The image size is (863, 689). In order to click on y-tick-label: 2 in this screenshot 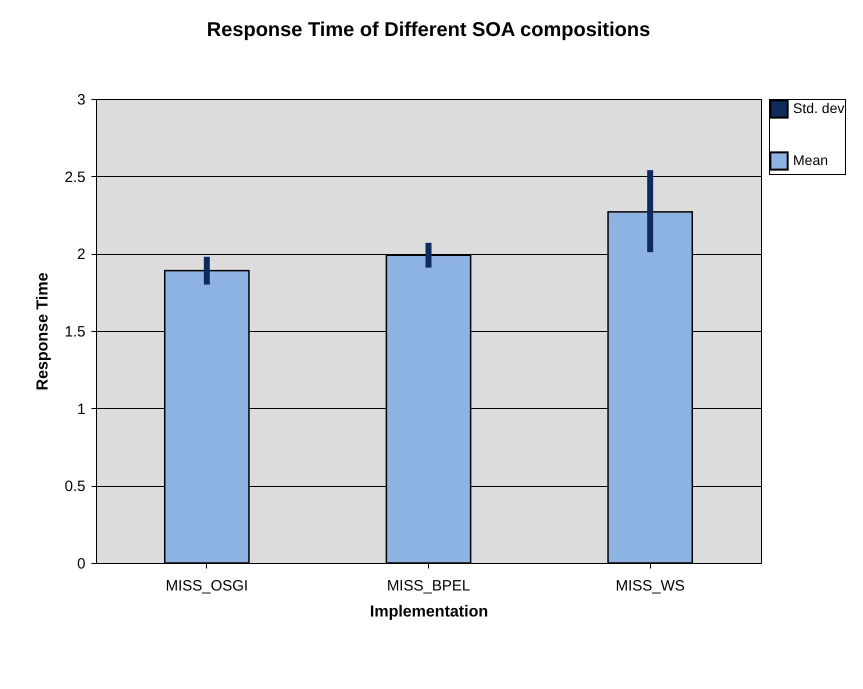, I will do `click(81, 255)`.